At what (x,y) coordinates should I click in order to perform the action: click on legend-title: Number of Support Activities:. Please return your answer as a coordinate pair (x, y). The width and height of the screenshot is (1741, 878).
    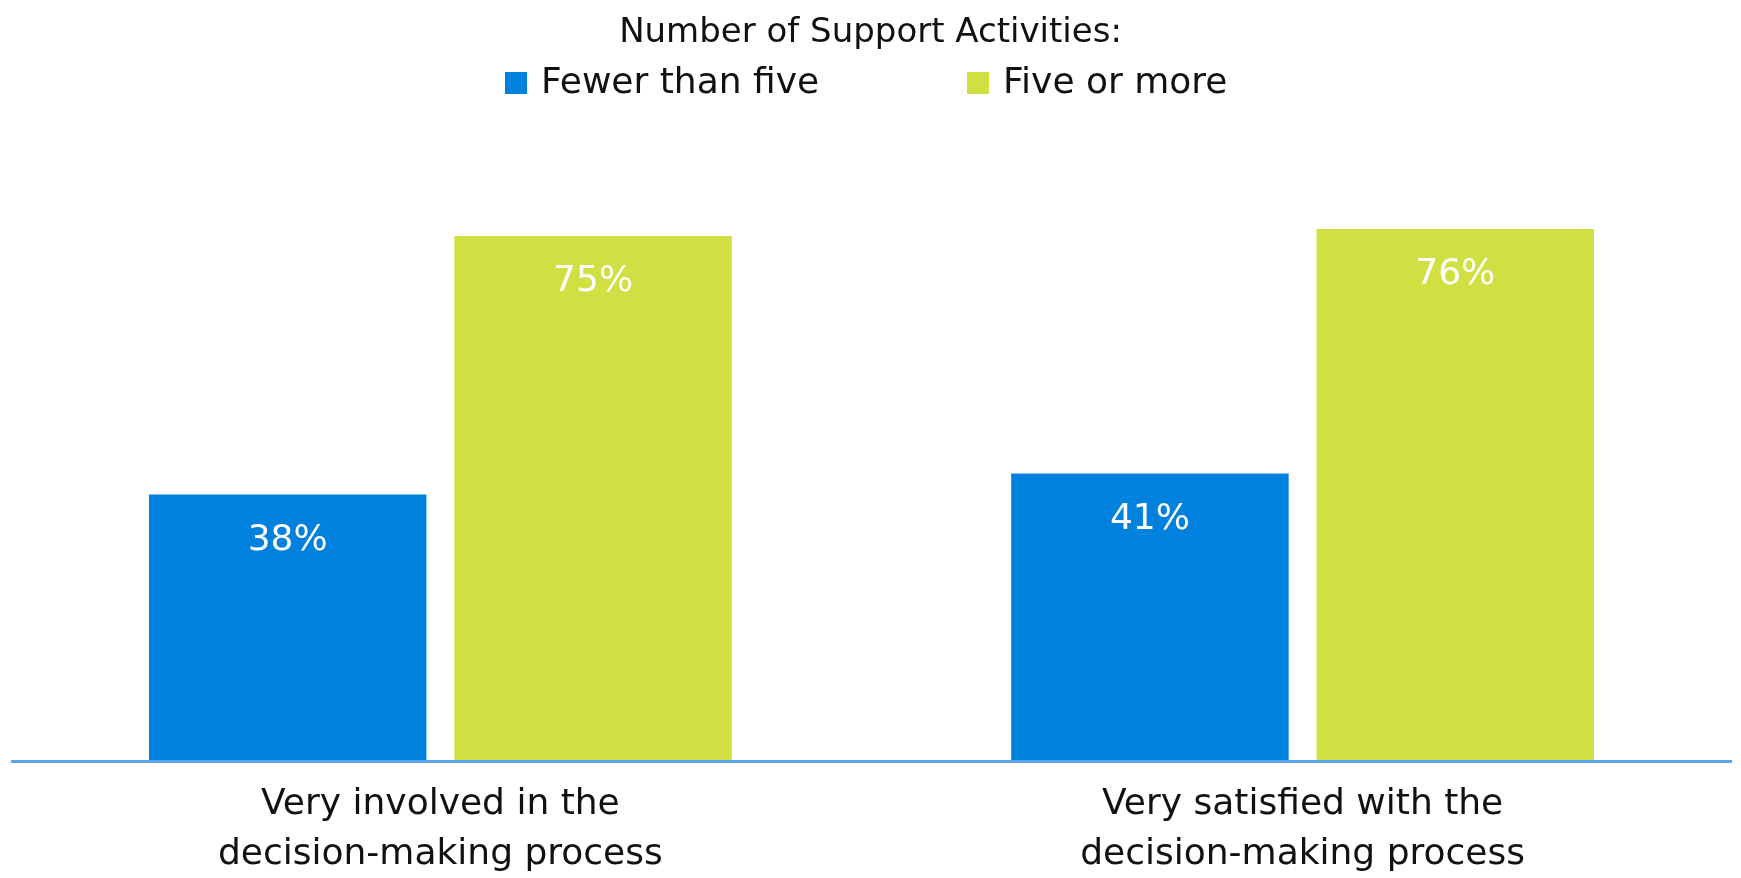
    Looking at the image, I should click on (870, 30).